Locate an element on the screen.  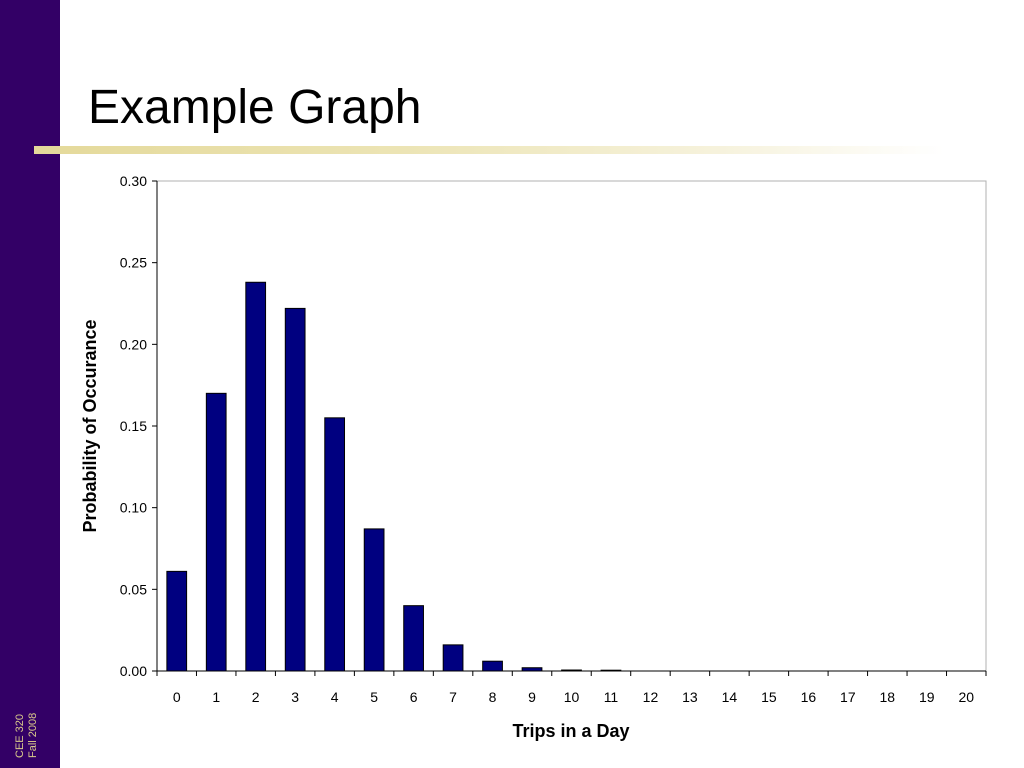
x-axis-title: Trips in a Day is located at coordinates (570, 731).